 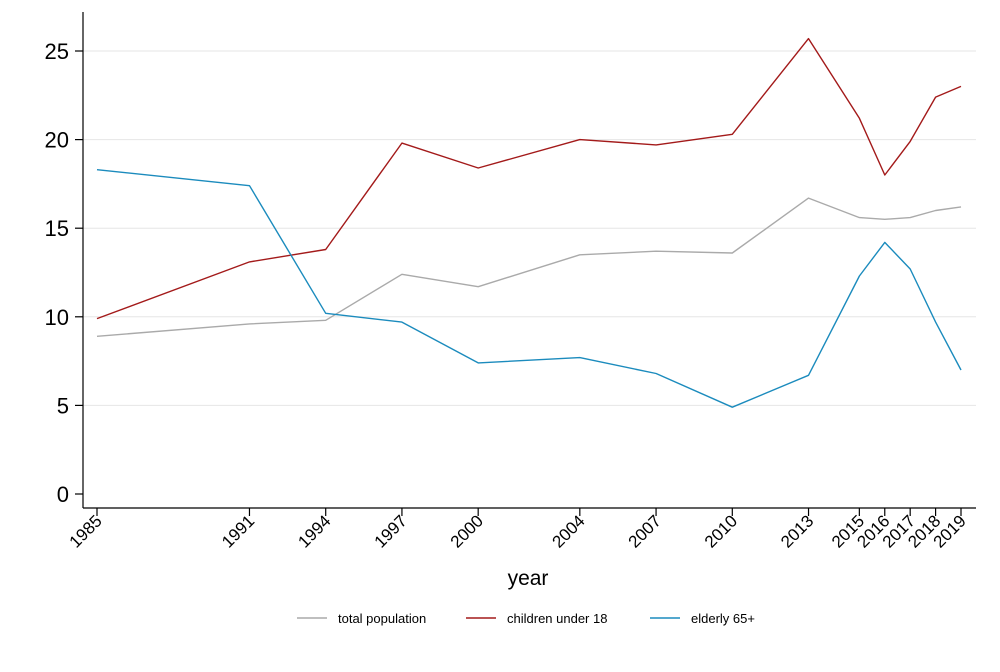 What do you see at coordinates (557, 618) in the screenshot?
I see `legend-label-2: children under 18` at bounding box center [557, 618].